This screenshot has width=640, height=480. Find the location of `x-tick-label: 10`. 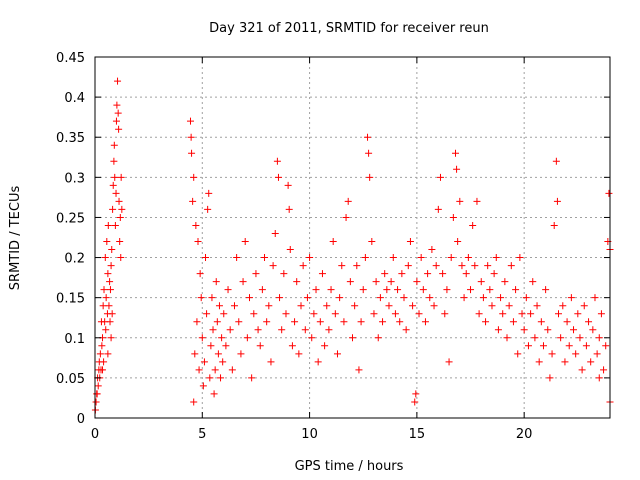

x-tick-label: 10 is located at coordinates (309, 434).